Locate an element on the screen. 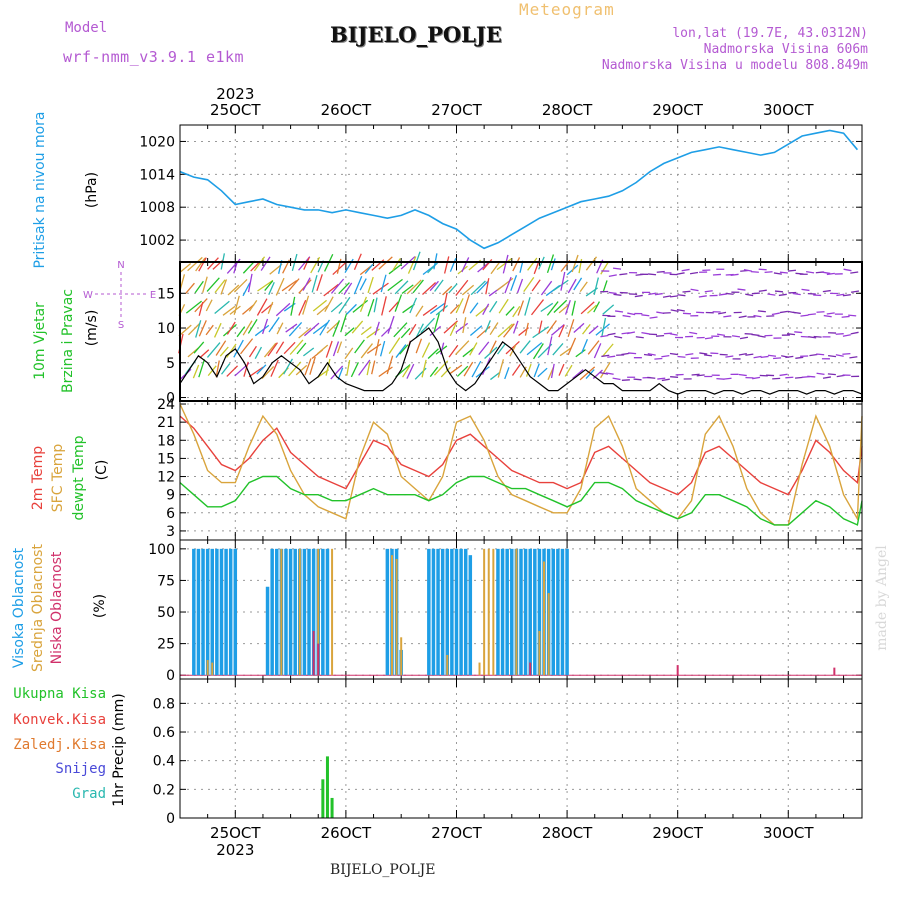 The height and width of the screenshot is (900, 900). pressure-line is located at coordinates (519, 189).